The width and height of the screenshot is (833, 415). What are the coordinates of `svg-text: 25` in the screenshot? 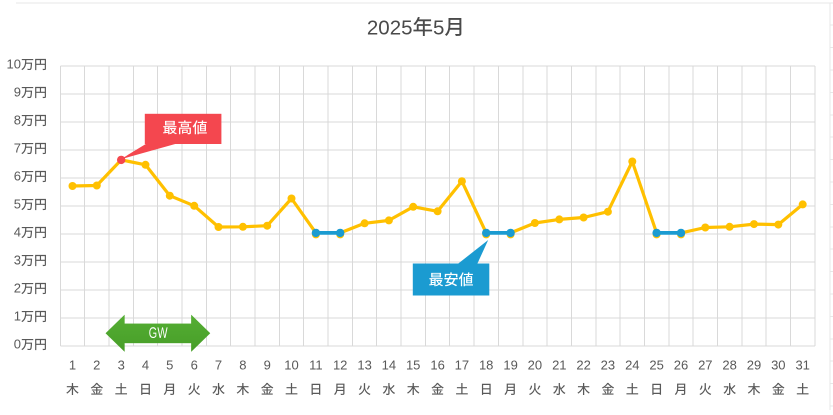 It's located at (656, 365).